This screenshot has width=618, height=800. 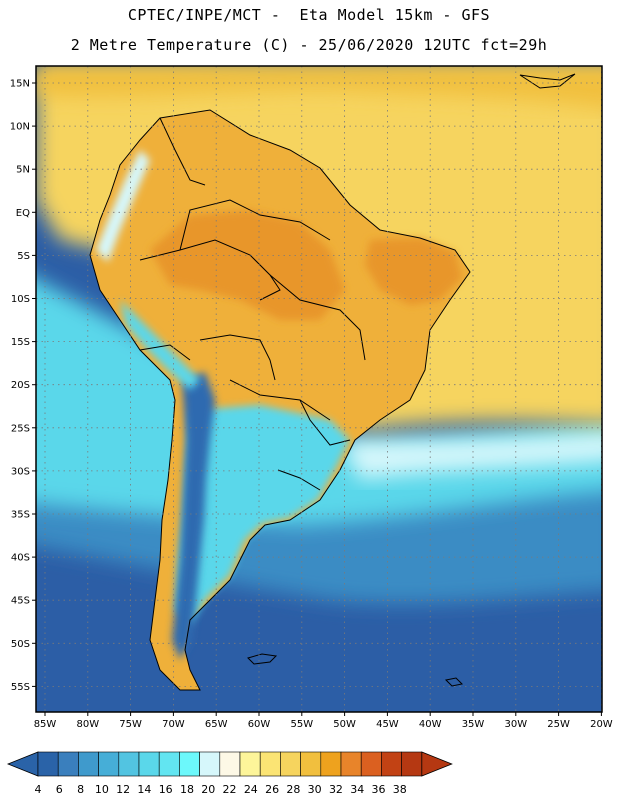 What do you see at coordinates (262, 659) in the screenshot?
I see `falkland-islands` at bounding box center [262, 659].